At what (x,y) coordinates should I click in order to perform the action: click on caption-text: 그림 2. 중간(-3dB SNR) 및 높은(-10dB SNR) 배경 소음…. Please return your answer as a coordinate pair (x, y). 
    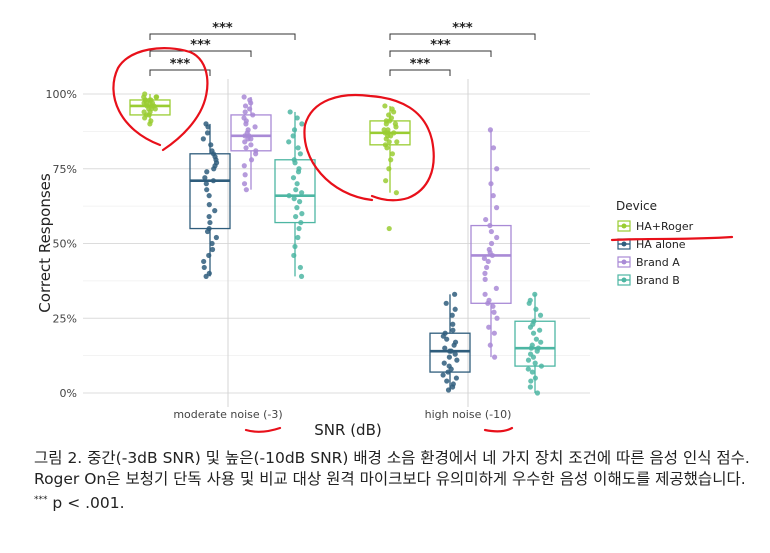
    Looking at the image, I should click on (392, 468).